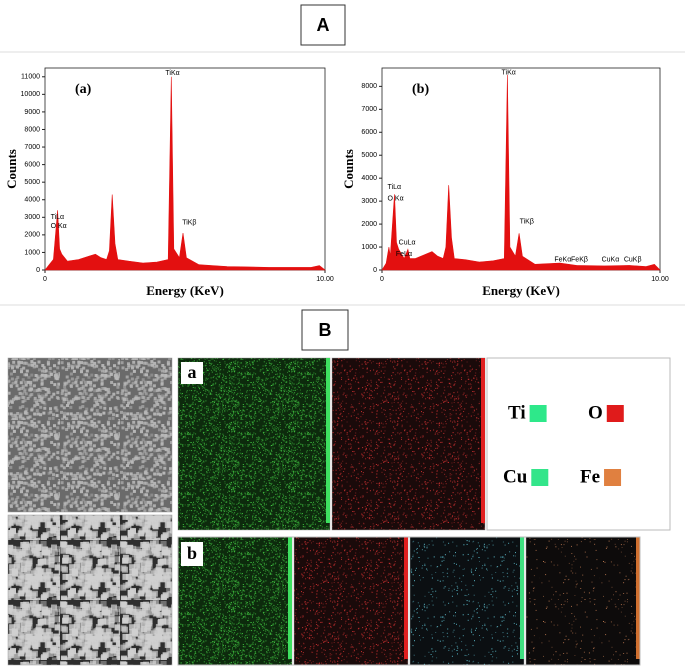 The image size is (685, 671). What do you see at coordinates (30, 77) in the screenshot?
I see `y-tick-label: 11000` at bounding box center [30, 77].